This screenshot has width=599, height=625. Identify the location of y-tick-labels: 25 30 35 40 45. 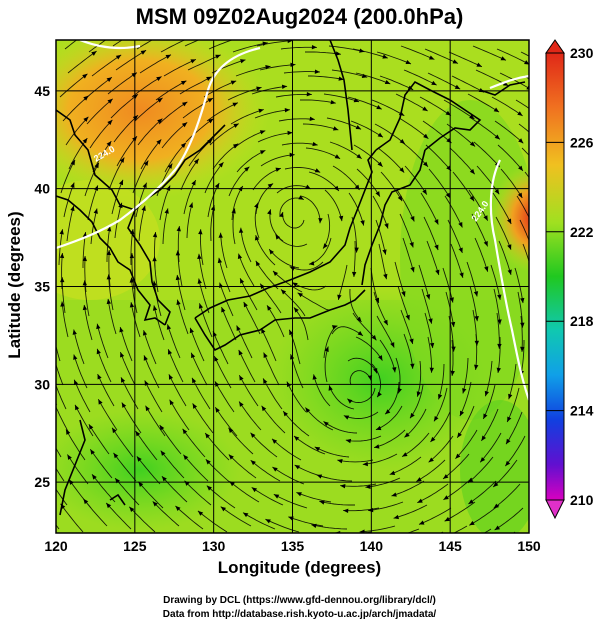
(42, 286).